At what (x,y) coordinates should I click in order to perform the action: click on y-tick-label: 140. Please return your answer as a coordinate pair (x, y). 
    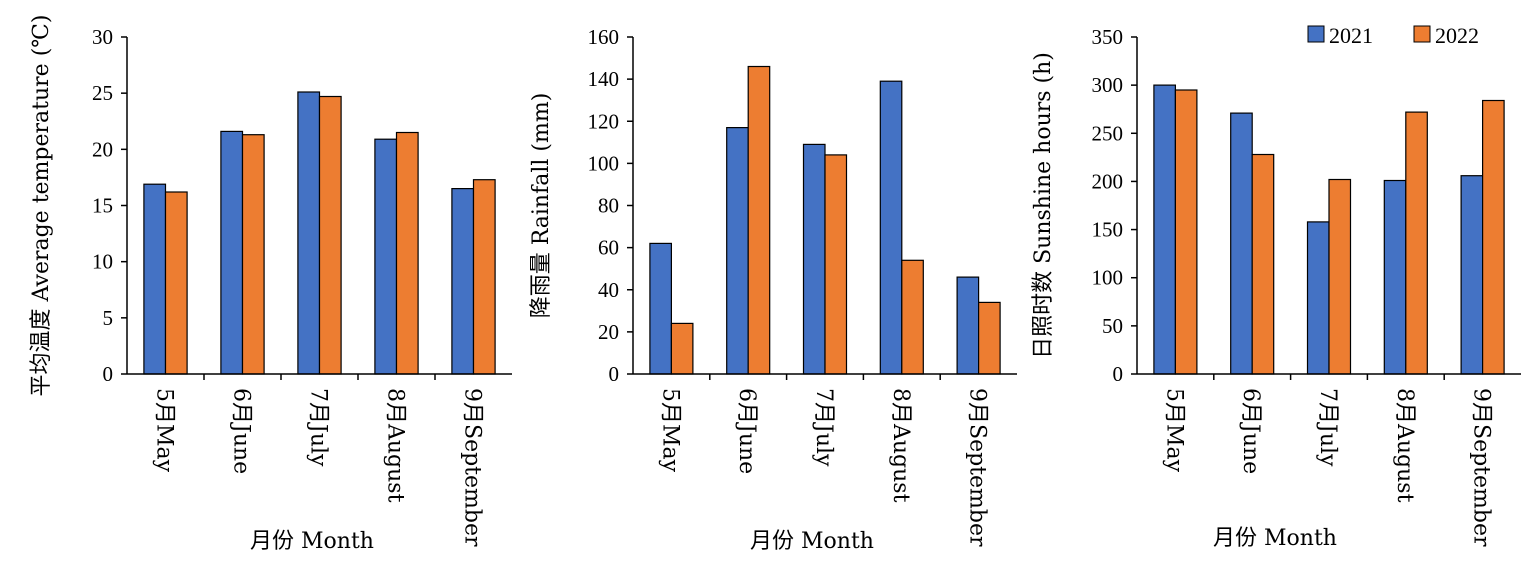
    Looking at the image, I should click on (604, 79).